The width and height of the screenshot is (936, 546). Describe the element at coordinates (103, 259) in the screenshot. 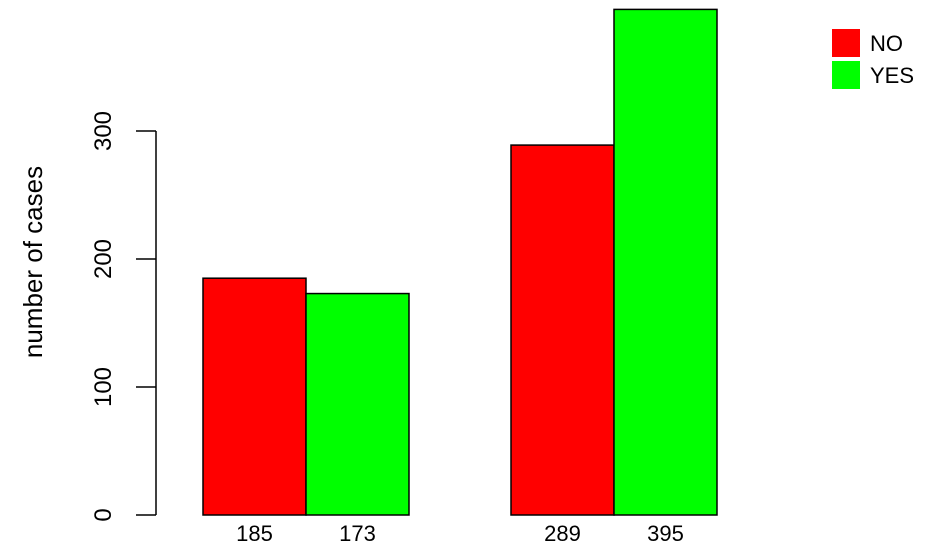

I see `y-tick-label-200: 200` at that location.